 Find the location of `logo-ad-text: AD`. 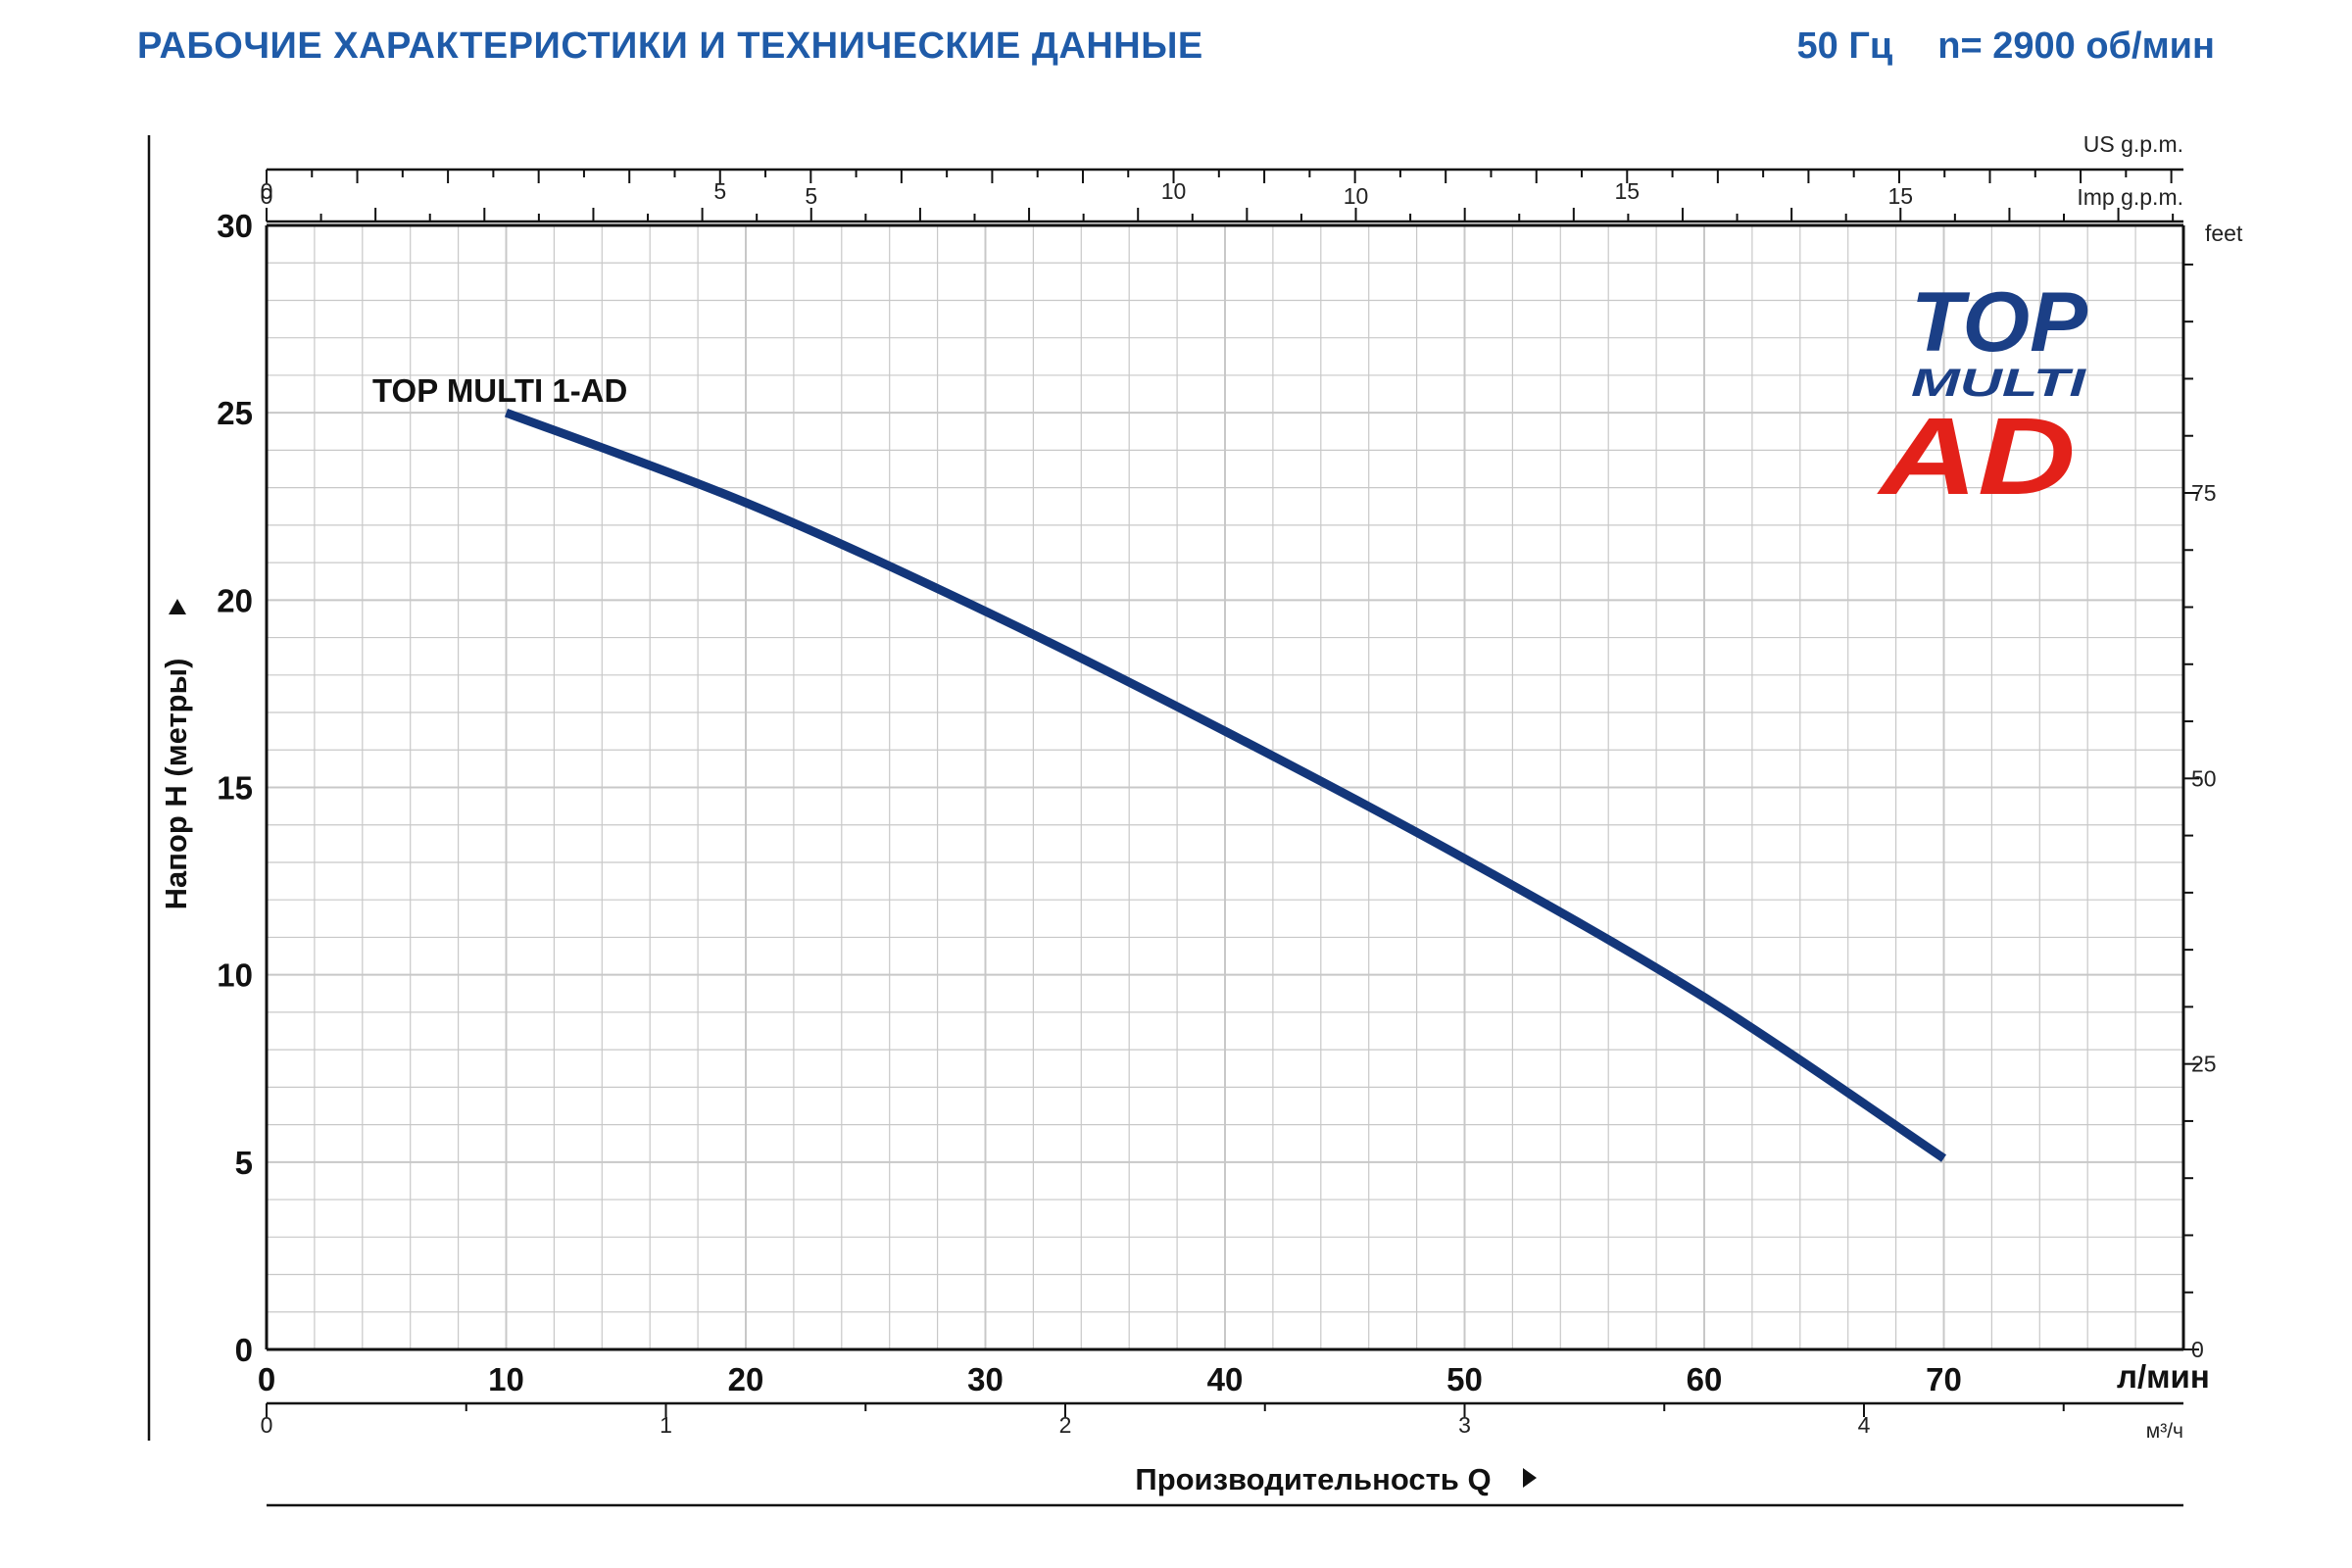

logo-ad-text: AD is located at coordinates (1976, 456).